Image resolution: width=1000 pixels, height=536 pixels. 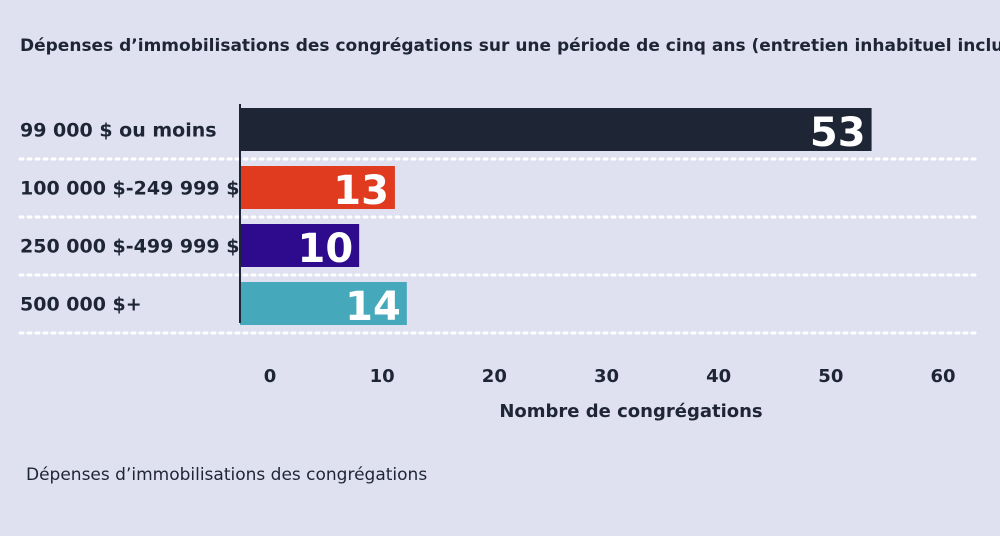 What do you see at coordinates (494, 376) in the screenshot?
I see `x-tick-label: 20` at bounding box center [494, 376].